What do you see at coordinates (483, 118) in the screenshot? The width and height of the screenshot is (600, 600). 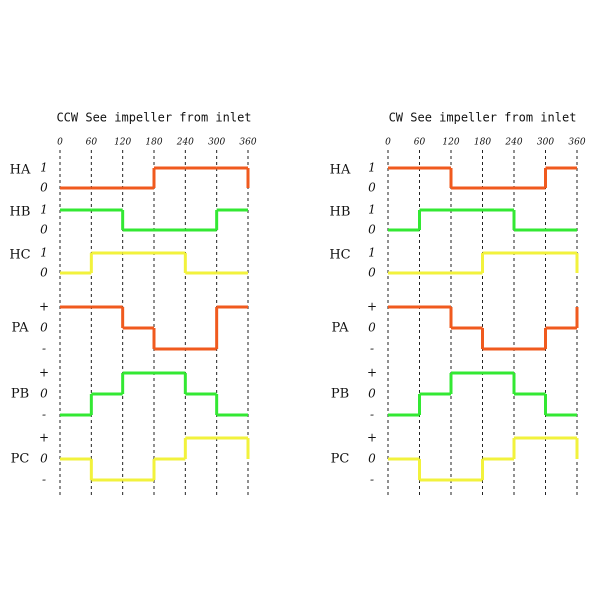 I see `panel-title: CW See impeller from inlet` at bounding box center [483, 118].